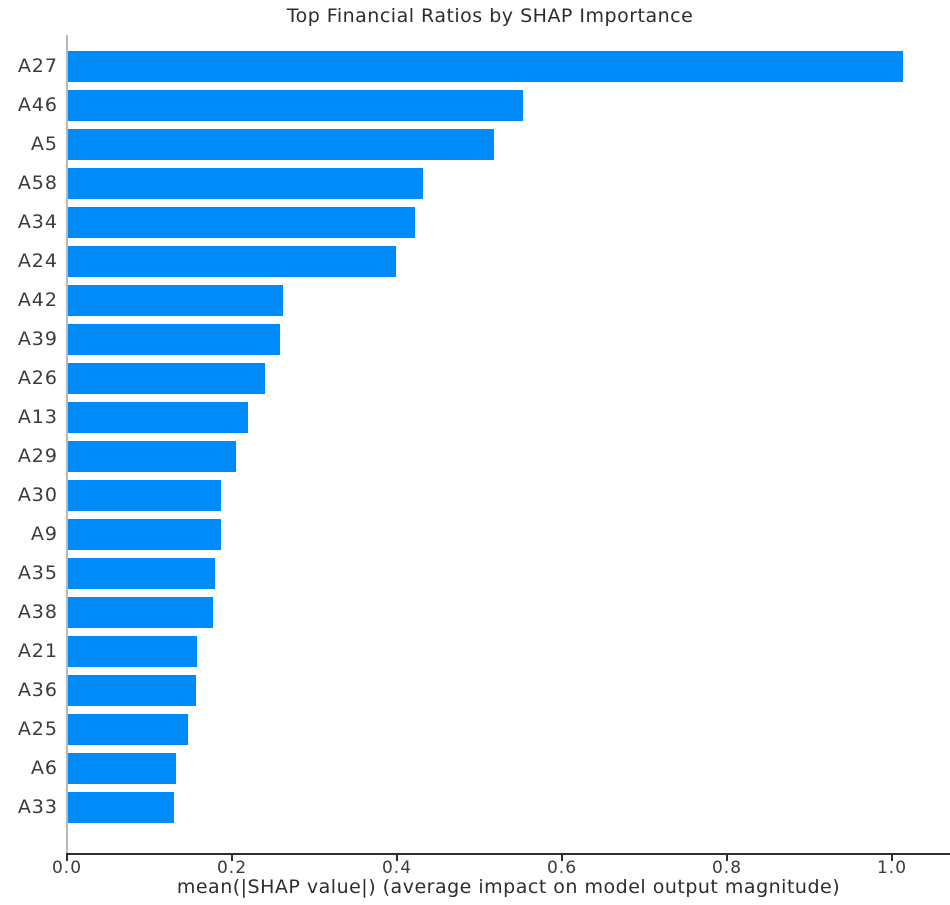 This screenshot has height=905, width=950. I want to click on y-tick-label-A42: A42, so click(37, 300).